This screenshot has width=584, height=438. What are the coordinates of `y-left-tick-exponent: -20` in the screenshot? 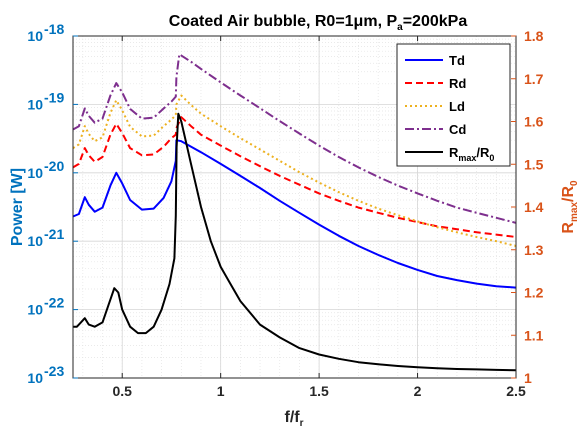 It's located at (54, 166).